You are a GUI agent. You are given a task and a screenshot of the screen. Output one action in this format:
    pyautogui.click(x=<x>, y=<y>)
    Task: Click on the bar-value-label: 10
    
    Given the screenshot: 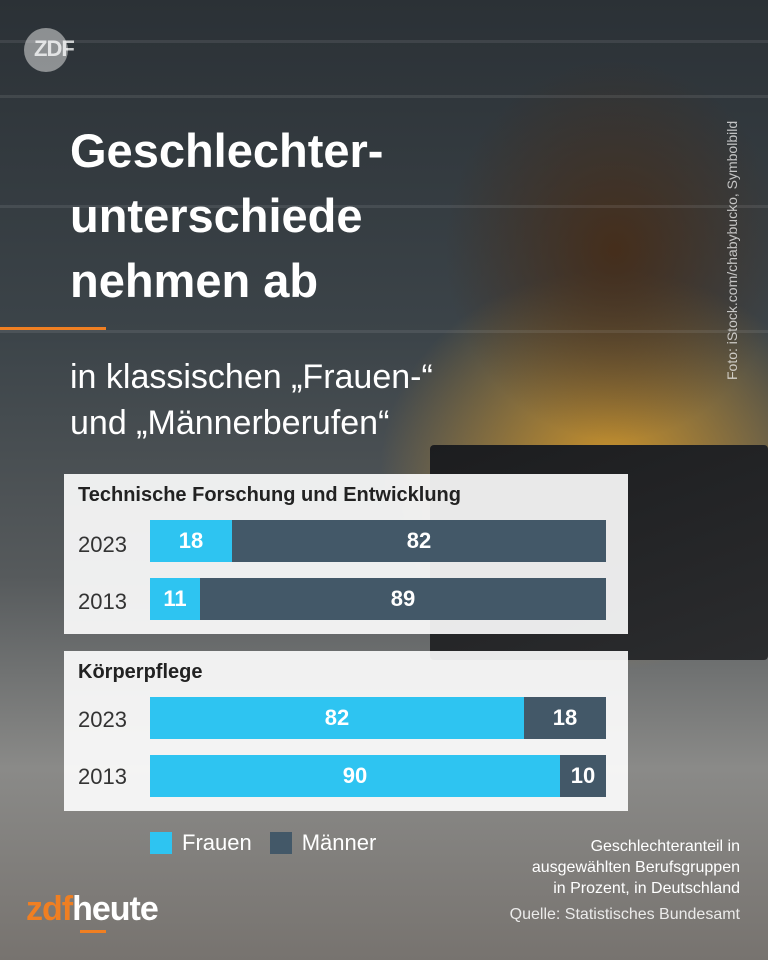 What is the action you would take?
    pyautogui.click(x=583, y=775)
    